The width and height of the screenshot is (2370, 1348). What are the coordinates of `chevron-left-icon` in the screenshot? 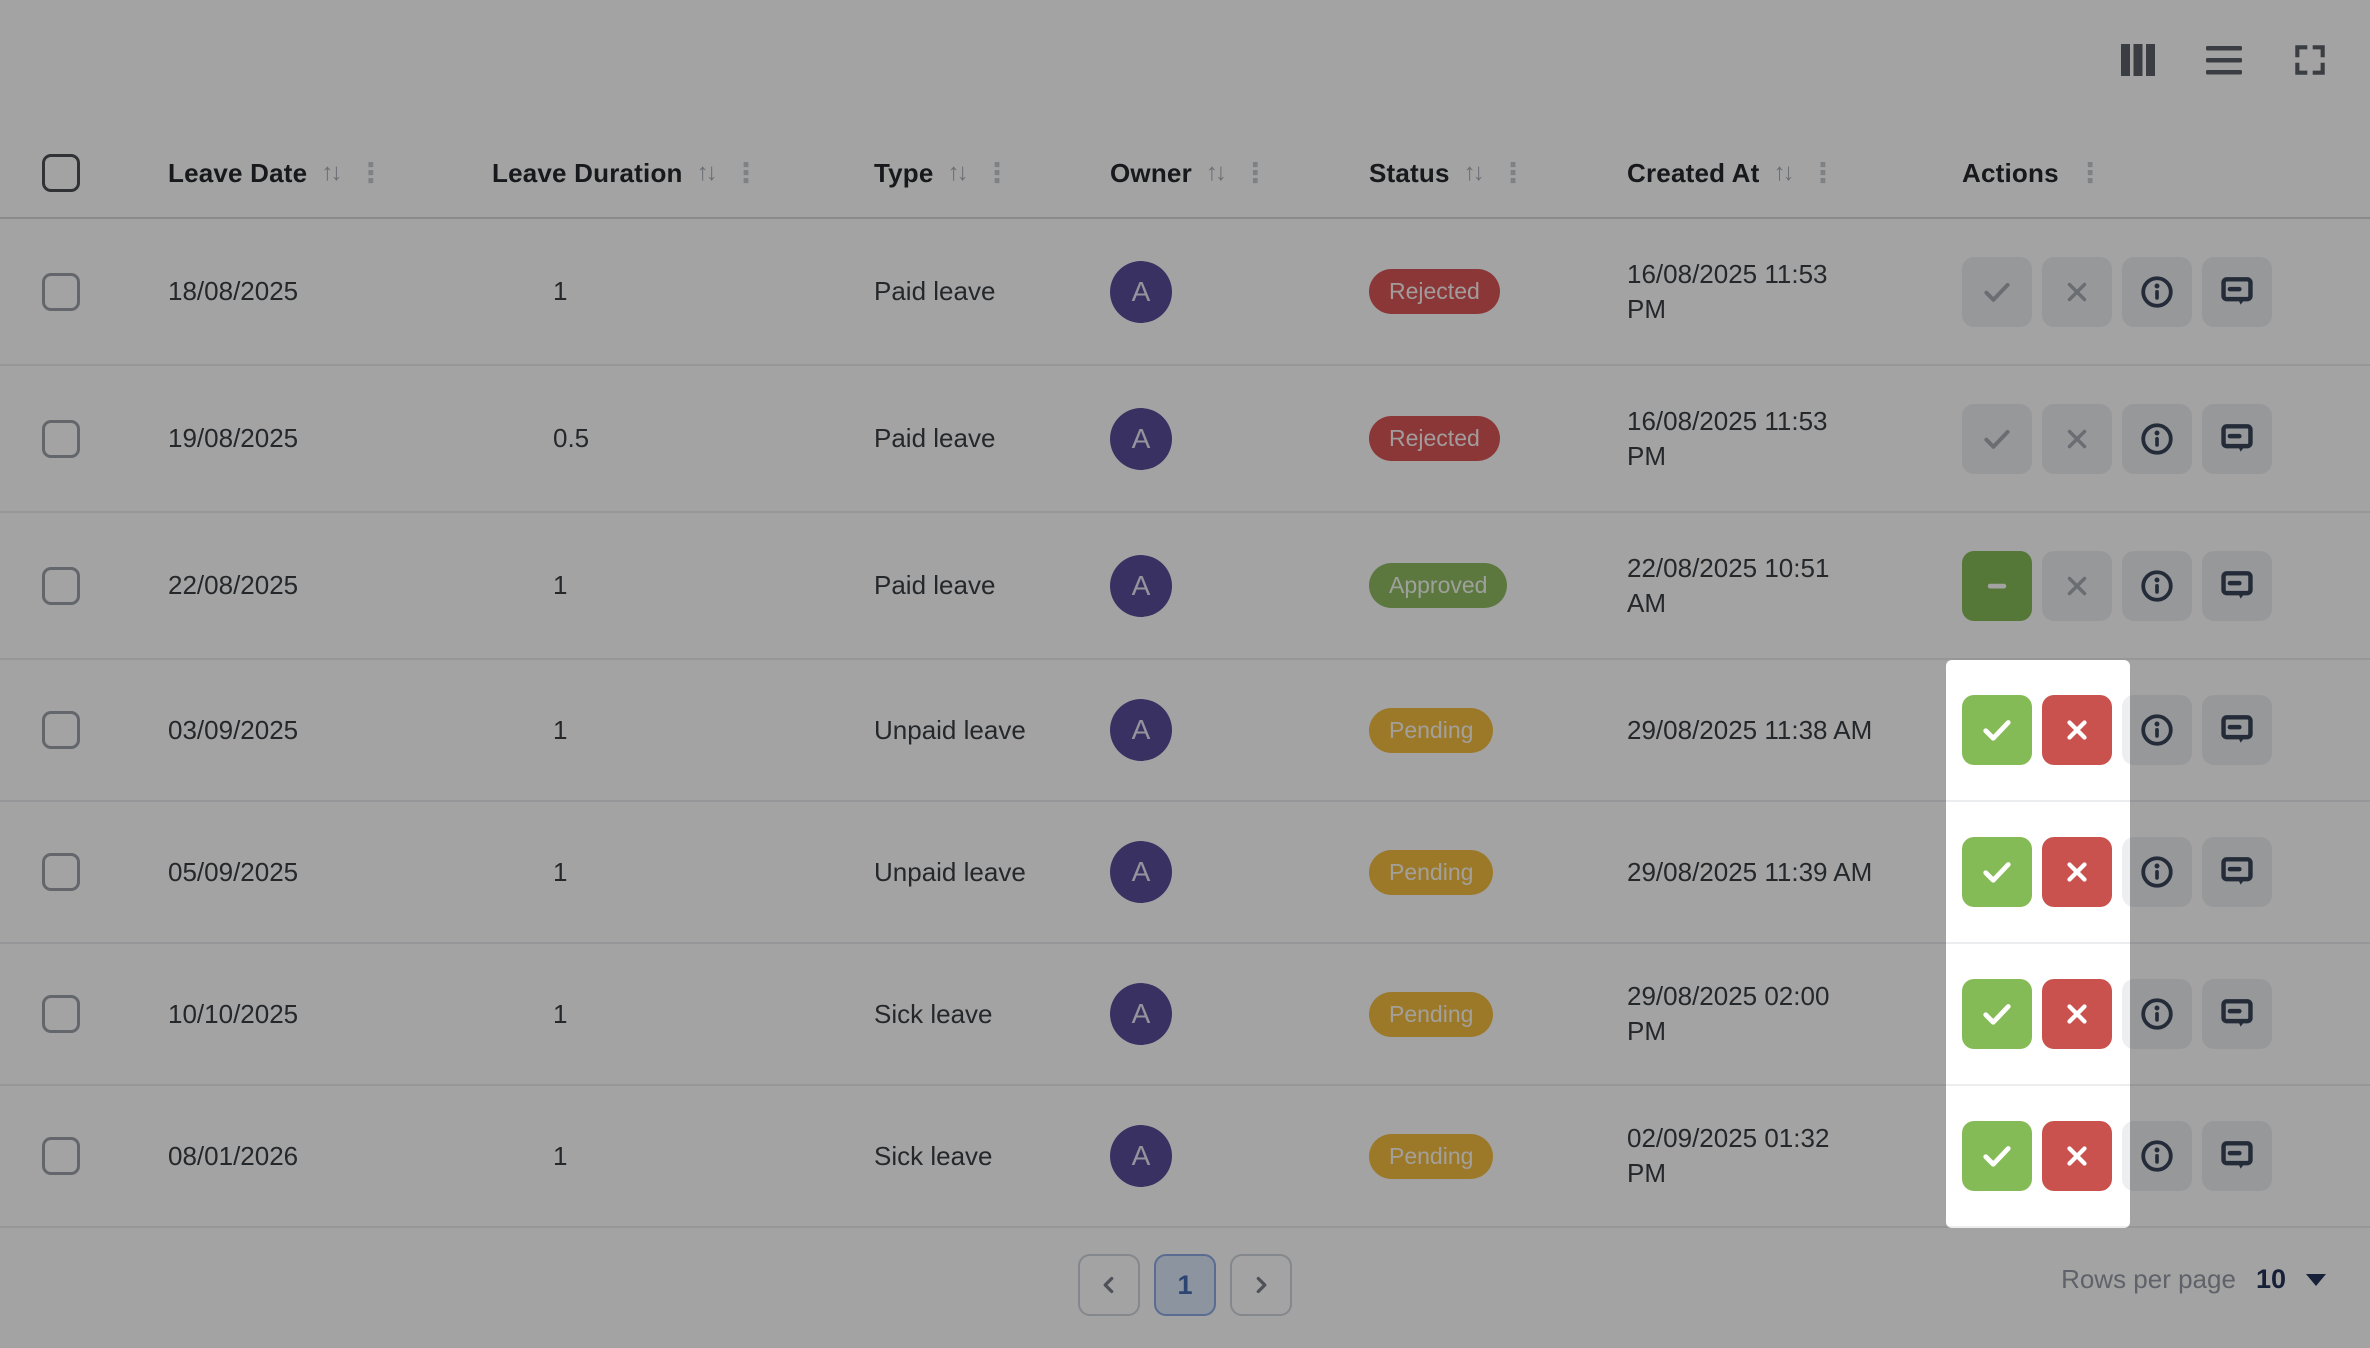 It's located at (1108, 1285).